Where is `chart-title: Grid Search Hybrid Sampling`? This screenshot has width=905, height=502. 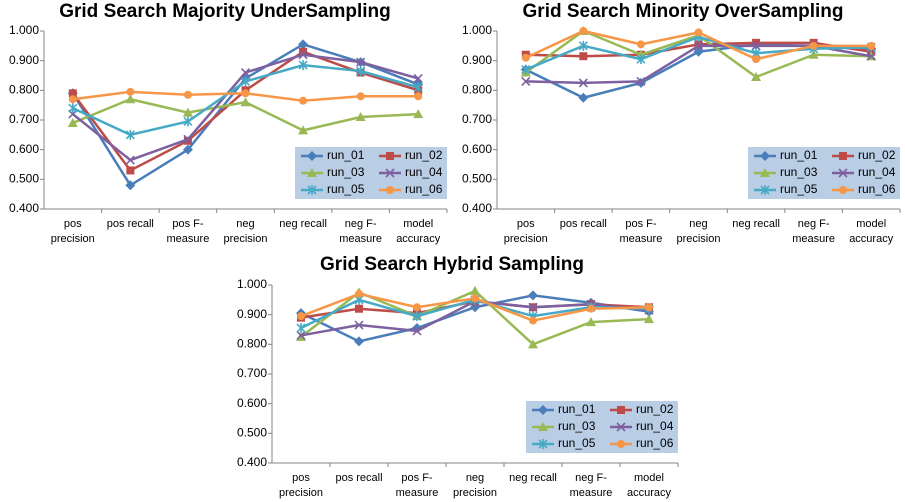
chart-title: Grid Search Hybrid Sampling is located at coordinates (452, 264).